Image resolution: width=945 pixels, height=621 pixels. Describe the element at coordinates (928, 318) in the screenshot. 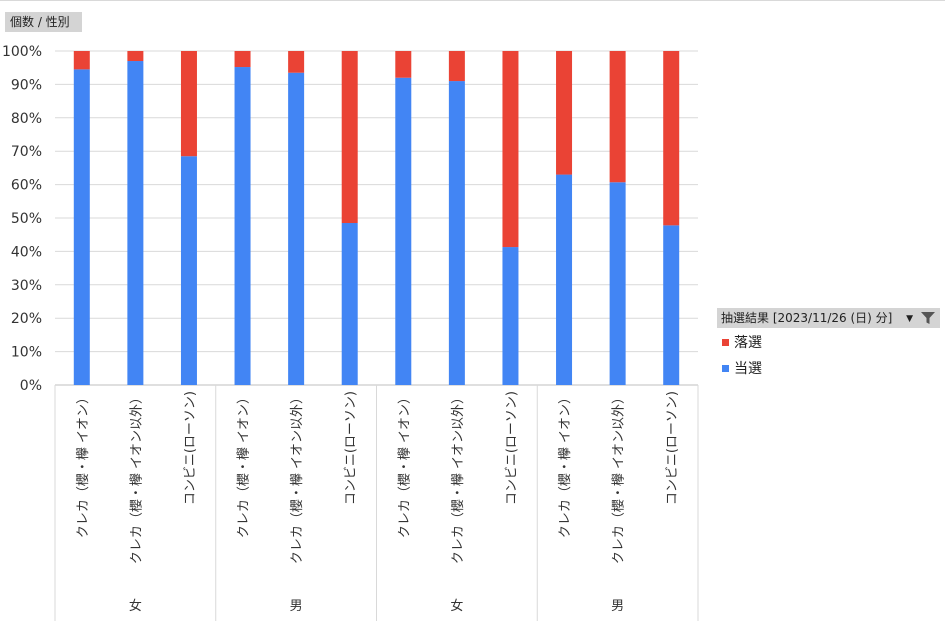

I see `filter-funnel-icon` at that location.